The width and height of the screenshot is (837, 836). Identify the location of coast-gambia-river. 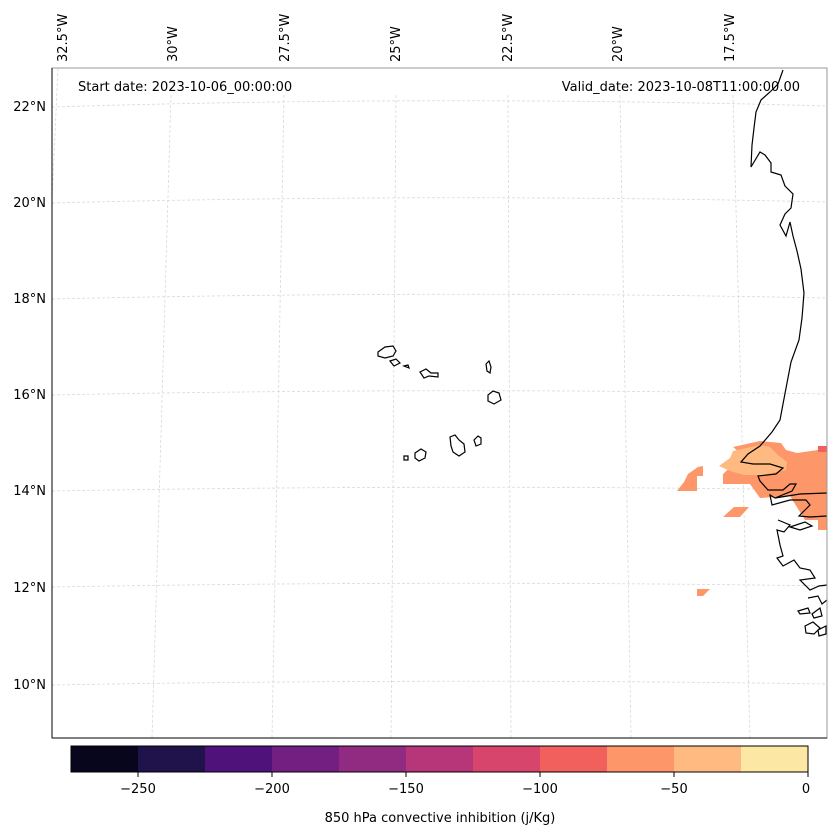
(801, 495).